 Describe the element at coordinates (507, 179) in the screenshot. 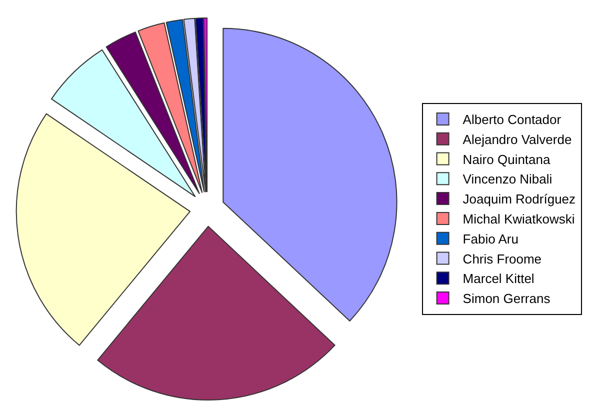

I see `legend-label: Vincenzo Nibali` at that location.